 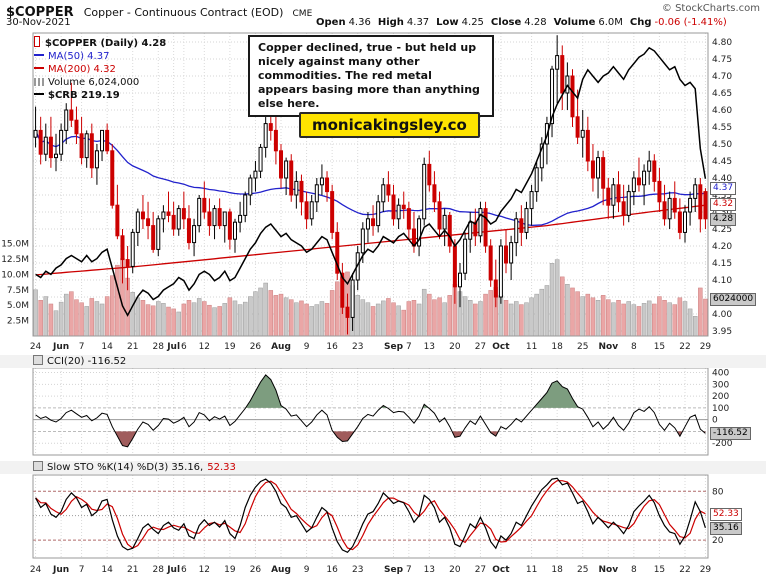 What do you see at coordinates (15, 260) in the screenshot?
I see `svg-text: 12.5M` at bounding box center [15, 260].